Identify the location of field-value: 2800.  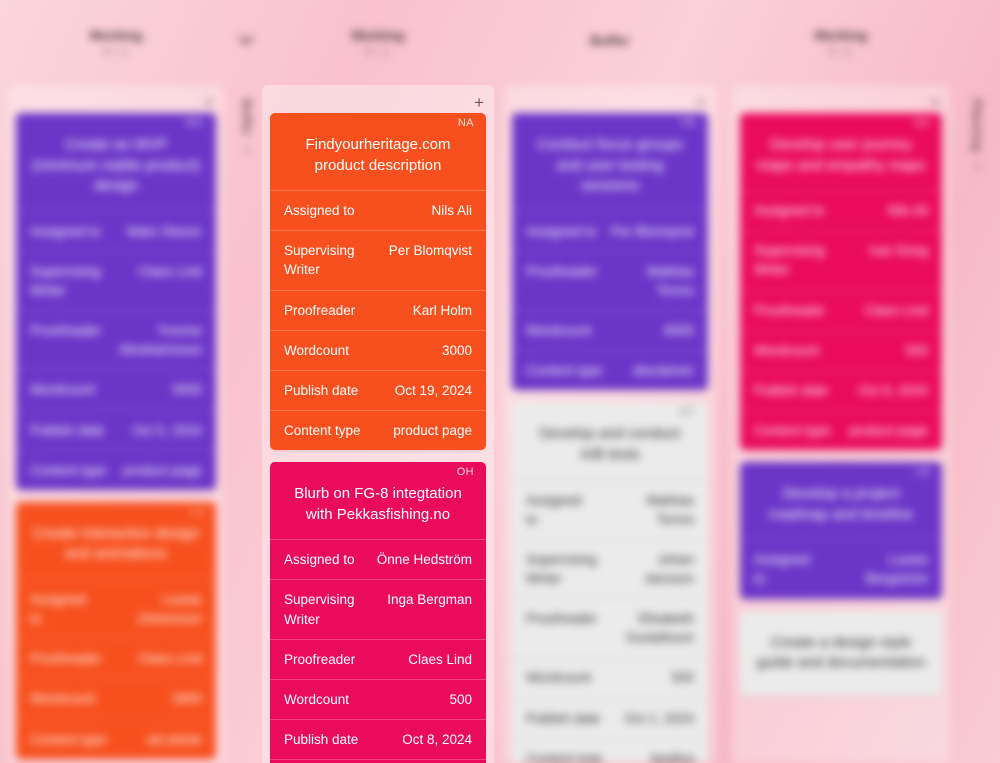
(186, 699).